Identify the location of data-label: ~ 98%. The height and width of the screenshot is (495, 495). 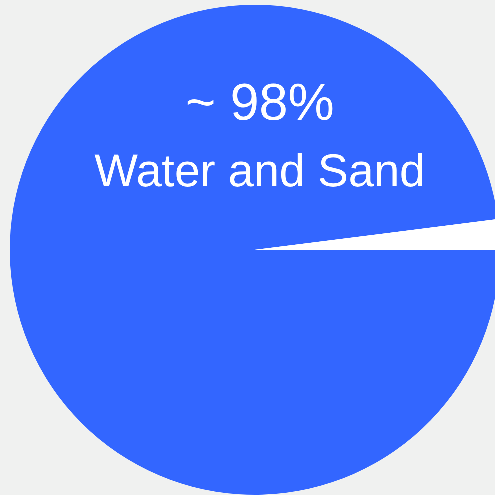
(260, 103).